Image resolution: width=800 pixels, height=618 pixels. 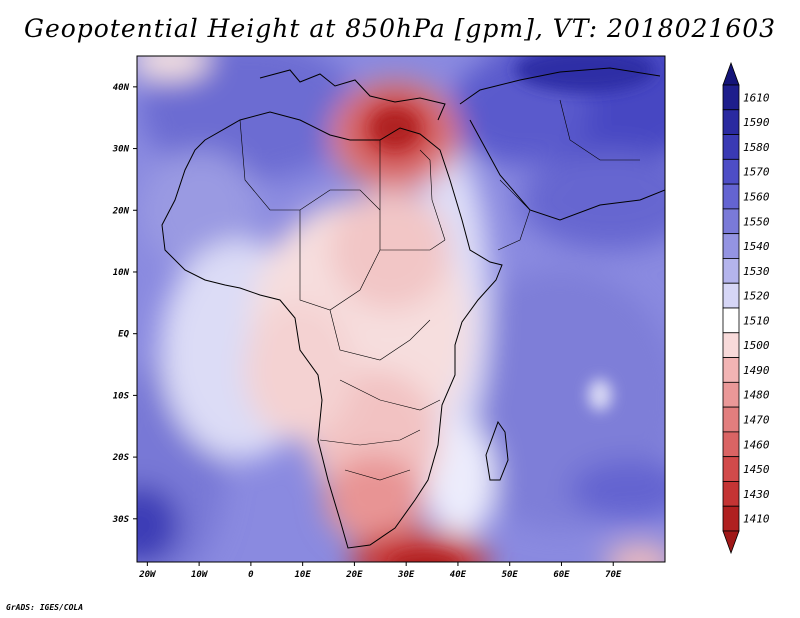 I want to click on lat-tick-label: 20N, so click(x=121, y=211).